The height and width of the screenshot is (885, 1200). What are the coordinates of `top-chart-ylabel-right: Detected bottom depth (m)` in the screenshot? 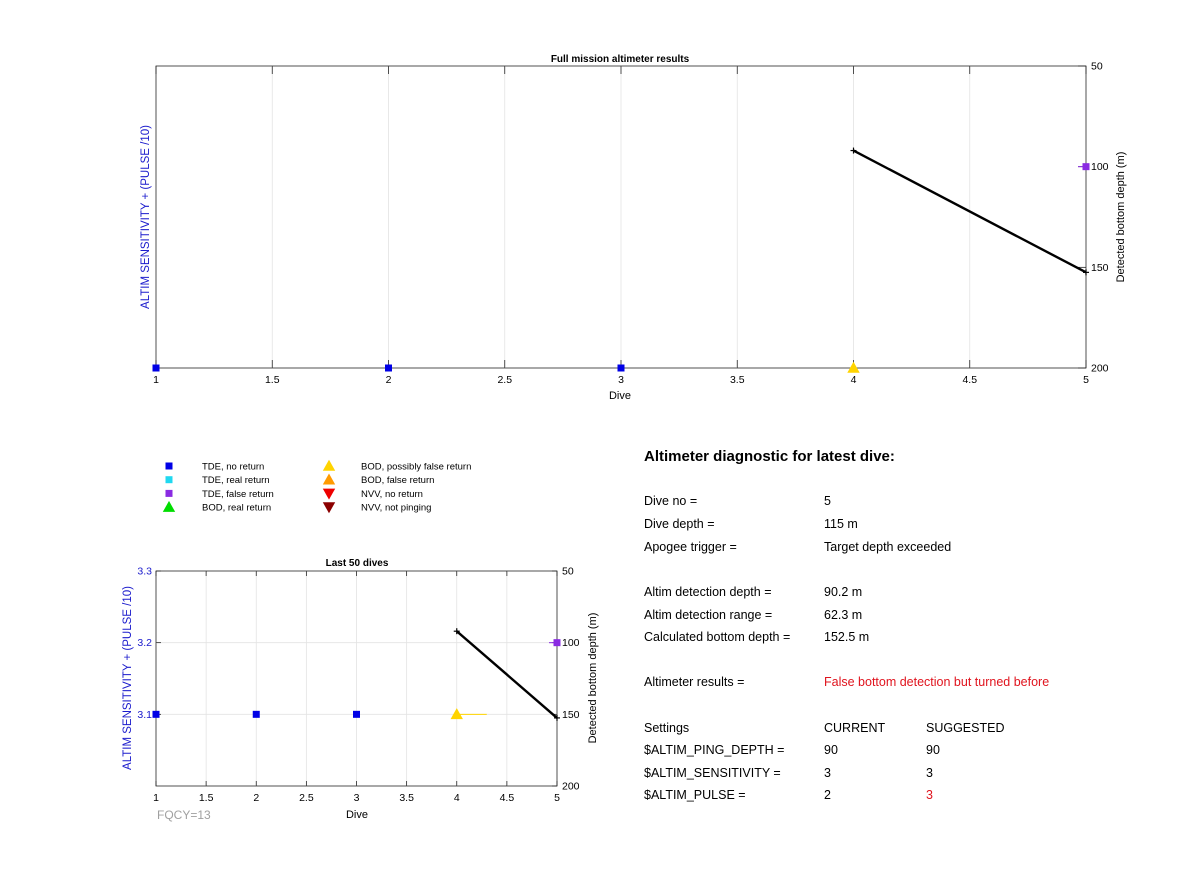 It's located at (1121, 217).